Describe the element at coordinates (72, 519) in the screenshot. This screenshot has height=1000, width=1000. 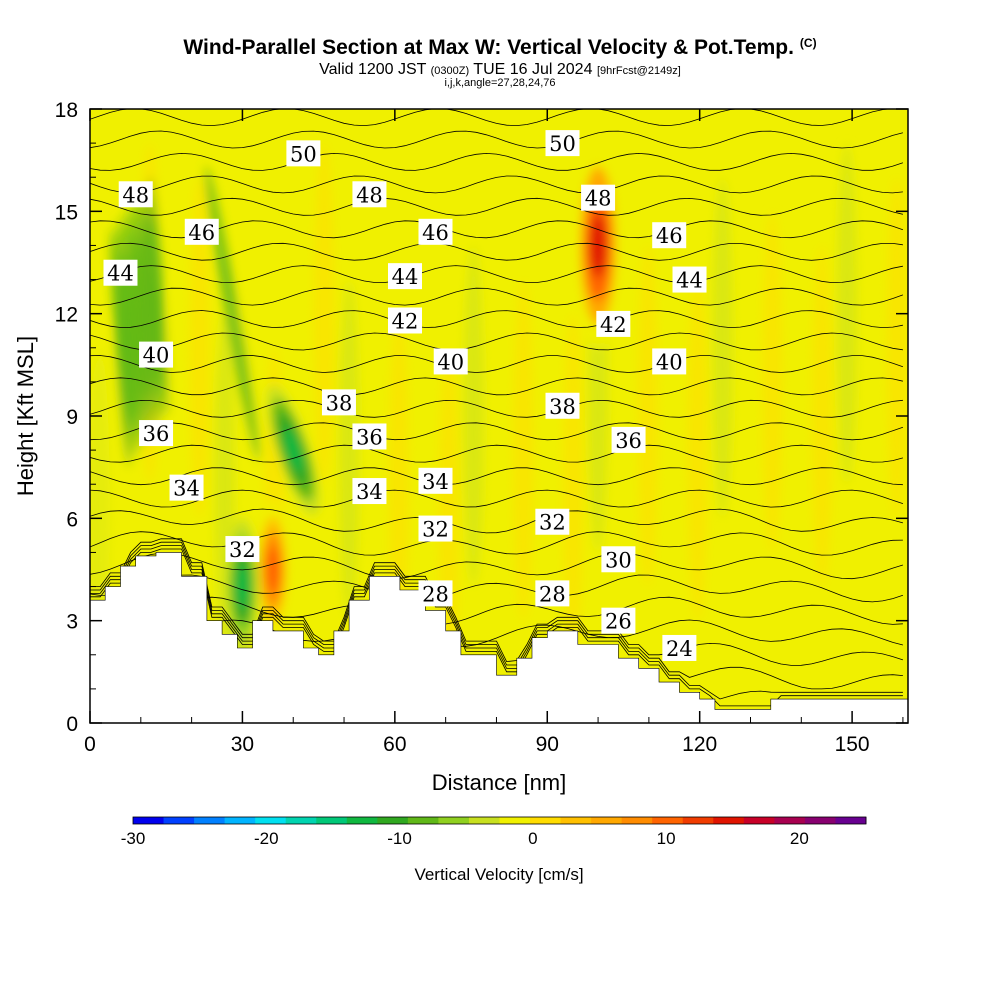
I see `y-tick-label: 6` at that location.